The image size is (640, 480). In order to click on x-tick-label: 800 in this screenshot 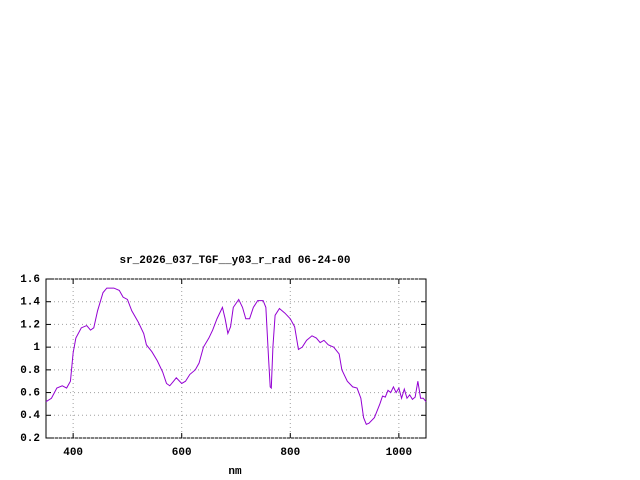, I will do `click(290, 453)`.